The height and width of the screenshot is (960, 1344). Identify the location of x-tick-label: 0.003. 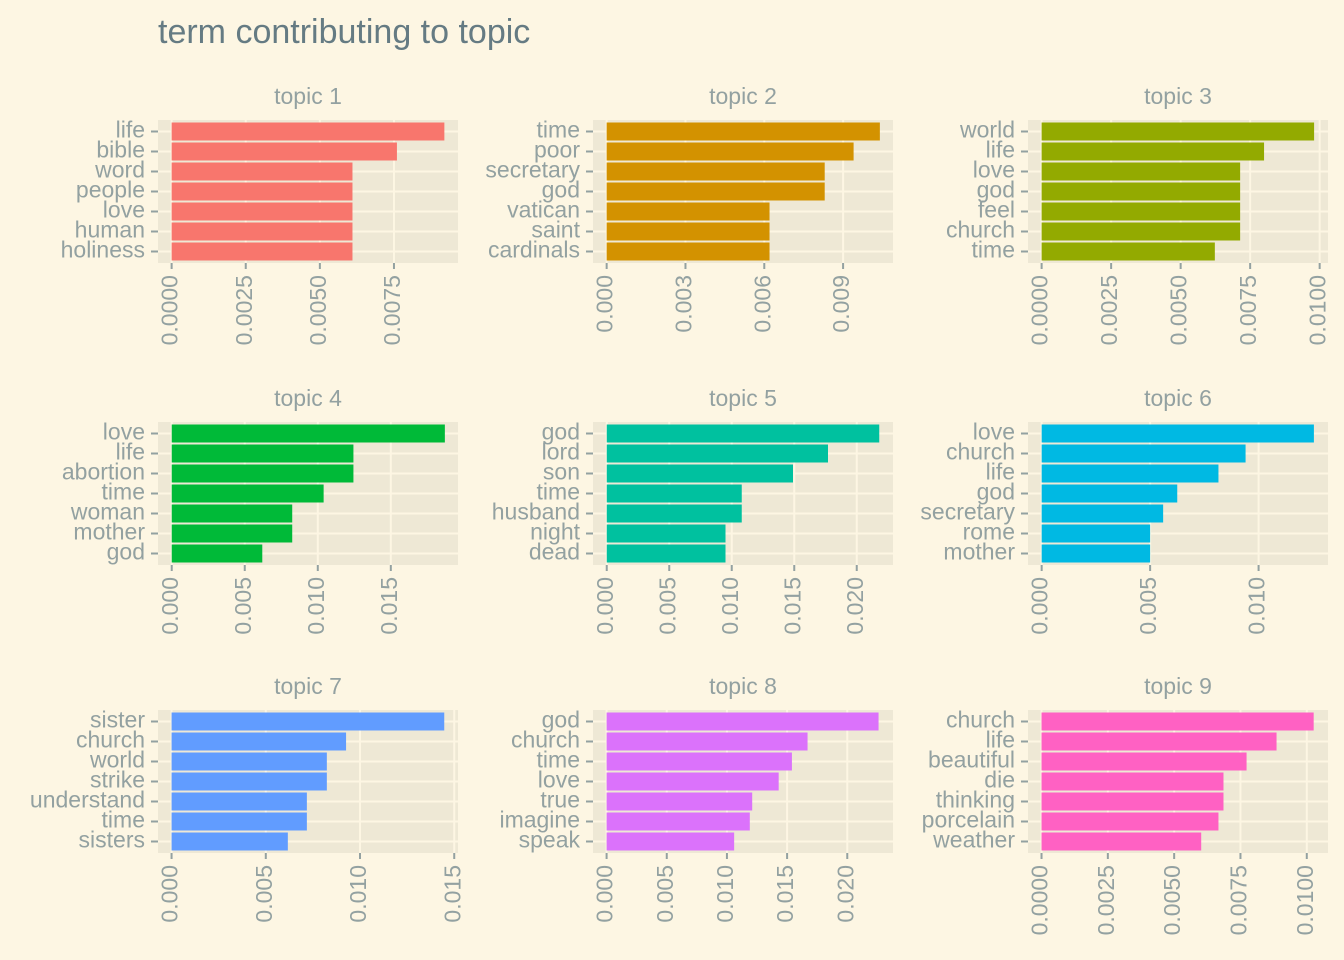
(684, 304).